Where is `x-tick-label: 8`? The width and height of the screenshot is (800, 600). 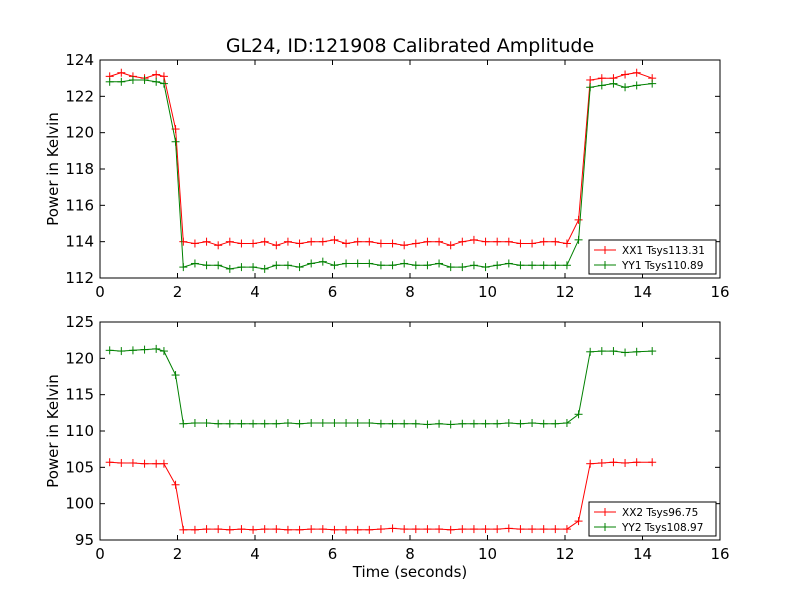
x-tick-label: 8 is located at coordinates (410, 554).